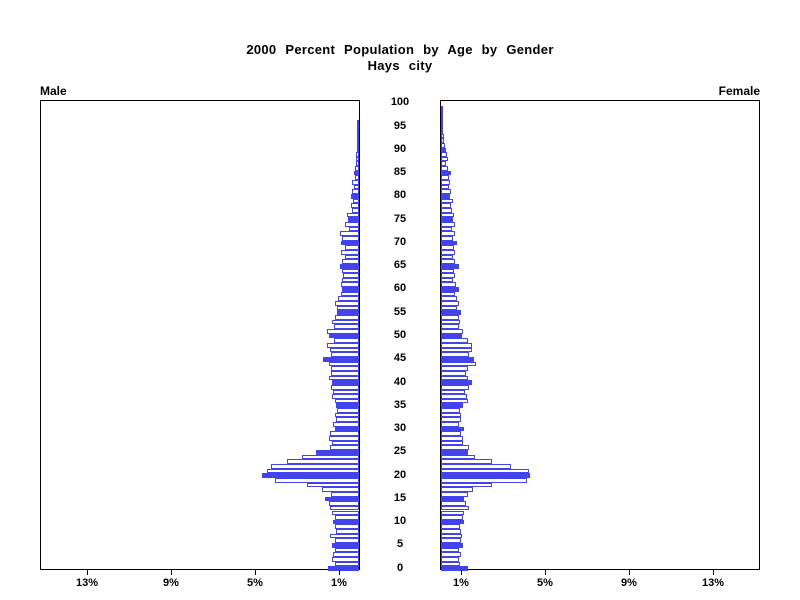 This screenshot has height=600, width=800. Describe the element at coordinates (87, 583) in the screenshot. I see `percent-axis-tick-label: 13%` at that location.